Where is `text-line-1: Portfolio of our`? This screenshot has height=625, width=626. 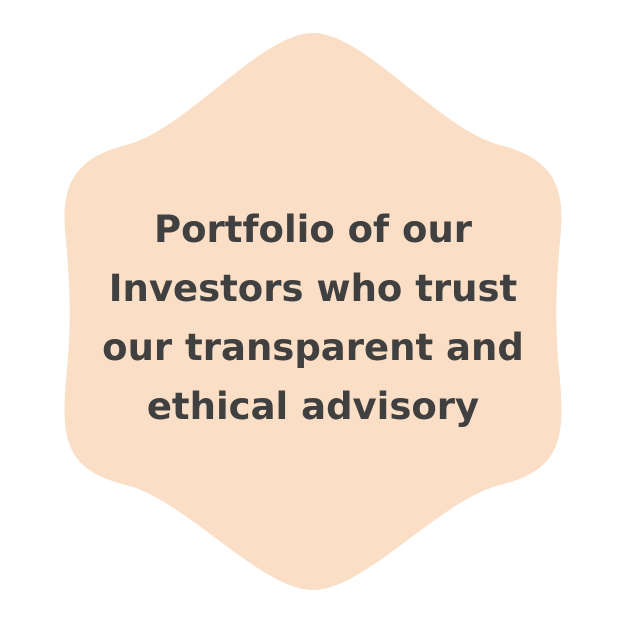
text-line-1: Portfolio of our is located at coordinates (313, 229).